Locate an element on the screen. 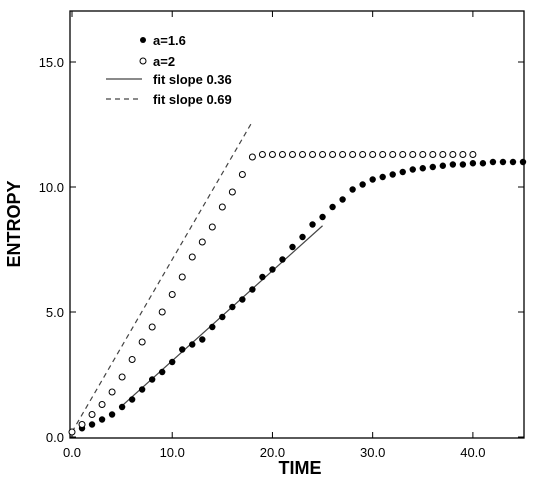  x-tick-label: 30.0 is located at coordinates (372, 452).